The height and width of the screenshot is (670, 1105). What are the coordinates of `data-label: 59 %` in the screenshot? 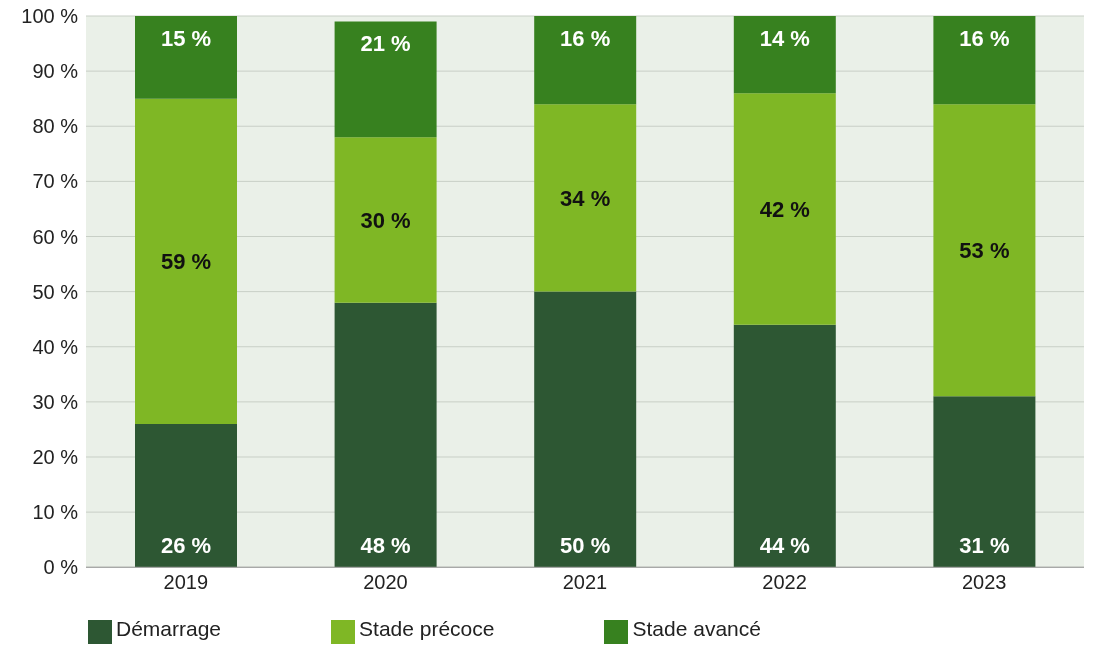 It's located at (186, 262).